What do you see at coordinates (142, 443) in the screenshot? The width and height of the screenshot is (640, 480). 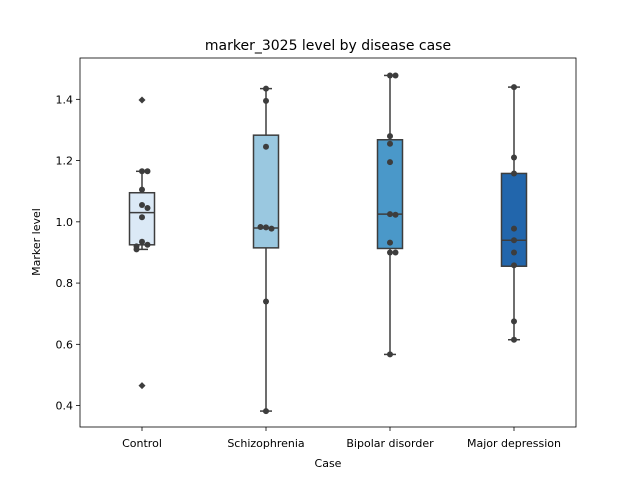 I see `x-tick-label: Control` at bounding box center [142, 443].